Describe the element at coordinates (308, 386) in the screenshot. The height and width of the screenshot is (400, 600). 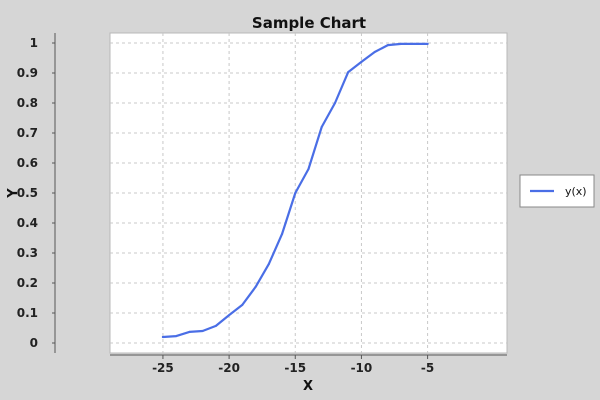
I see `x-axis-title: X` at that location.